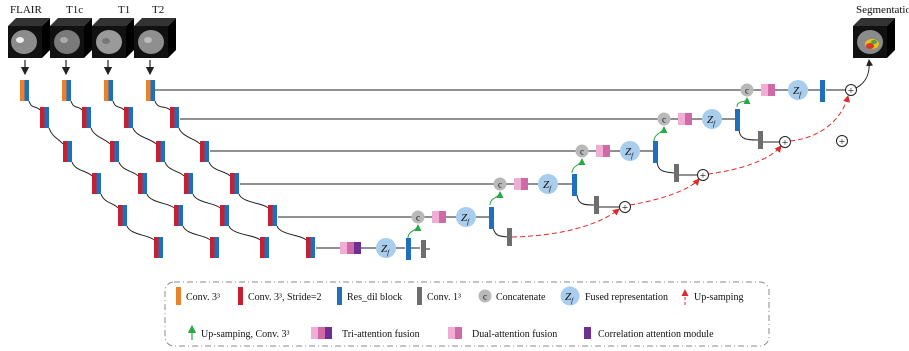  Describe the element at coordinates (26, 10) in the screenshot. I see `modality-label-flair: FLAIR` at that location.